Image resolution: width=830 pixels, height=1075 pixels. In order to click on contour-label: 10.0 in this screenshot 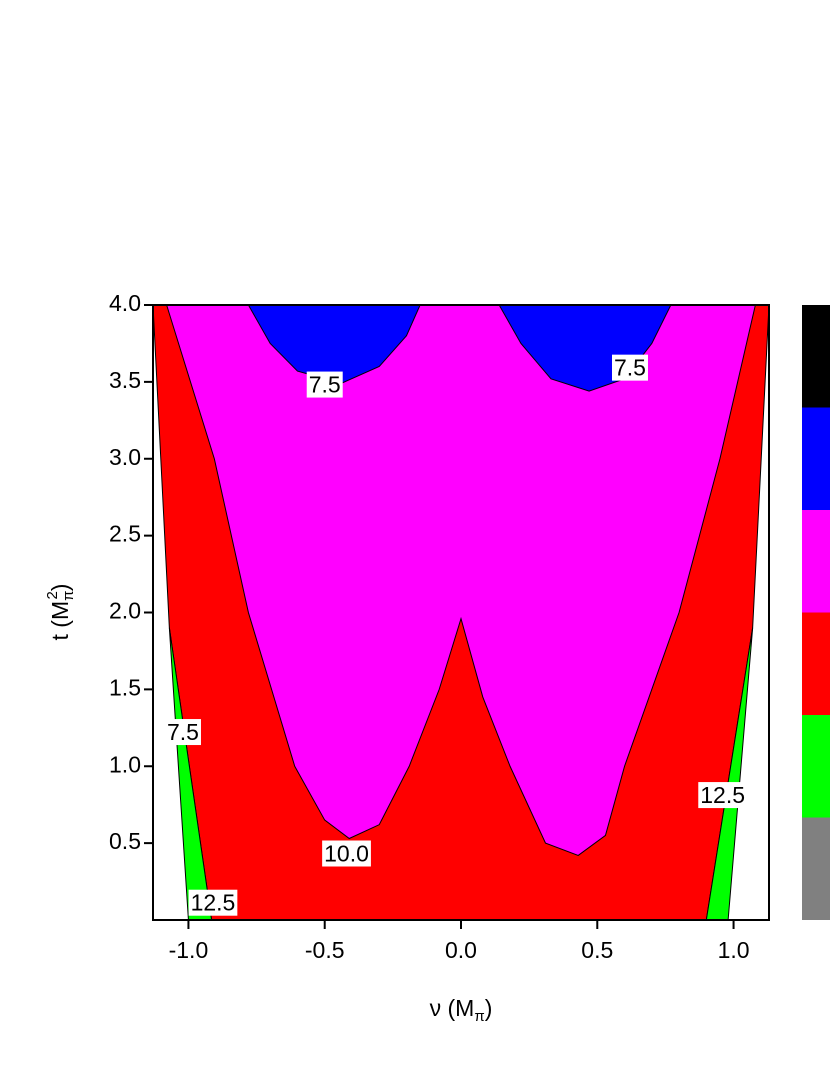, I will do `click(346, 853)`.